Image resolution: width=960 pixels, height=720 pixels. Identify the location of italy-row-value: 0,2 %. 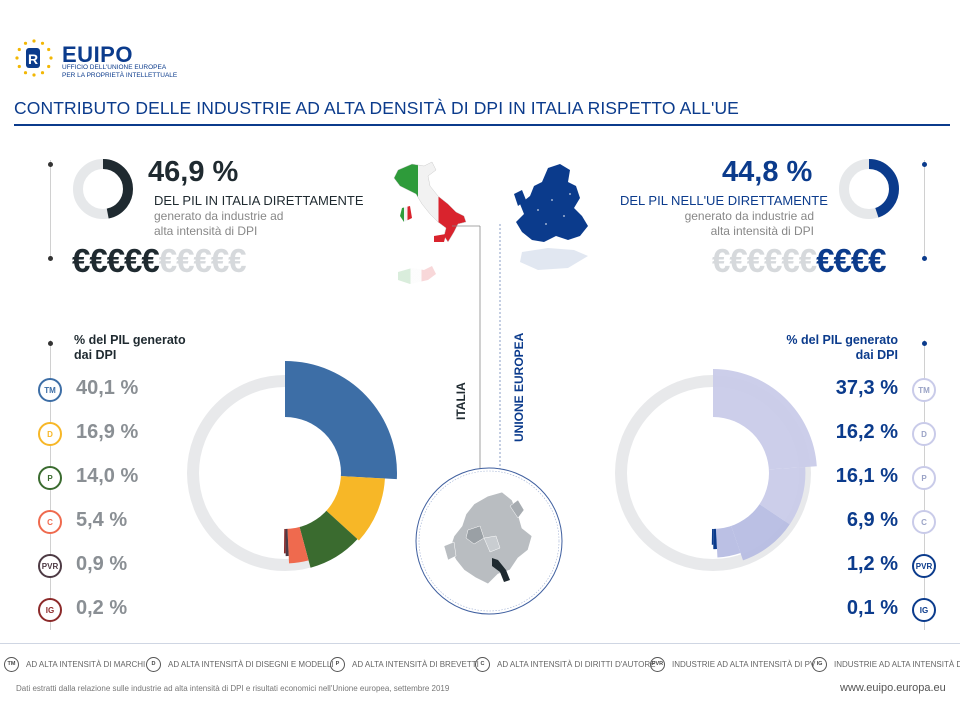
(102, 608).